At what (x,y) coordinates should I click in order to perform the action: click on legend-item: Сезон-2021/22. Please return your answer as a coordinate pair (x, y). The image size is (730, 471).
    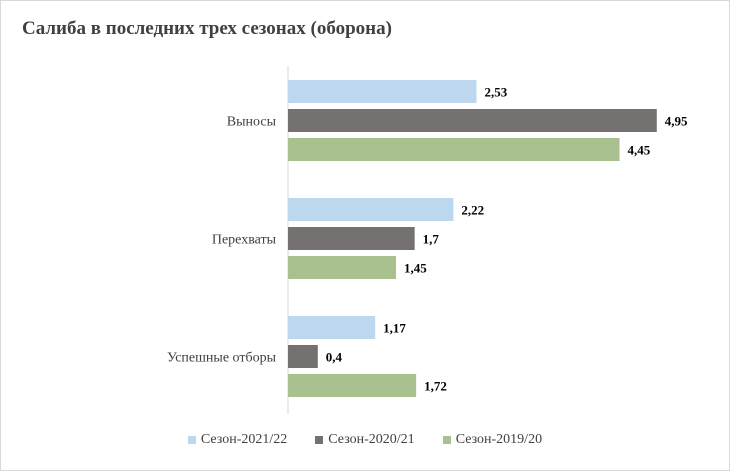
    Looking at the image, I should click on (237, 440).